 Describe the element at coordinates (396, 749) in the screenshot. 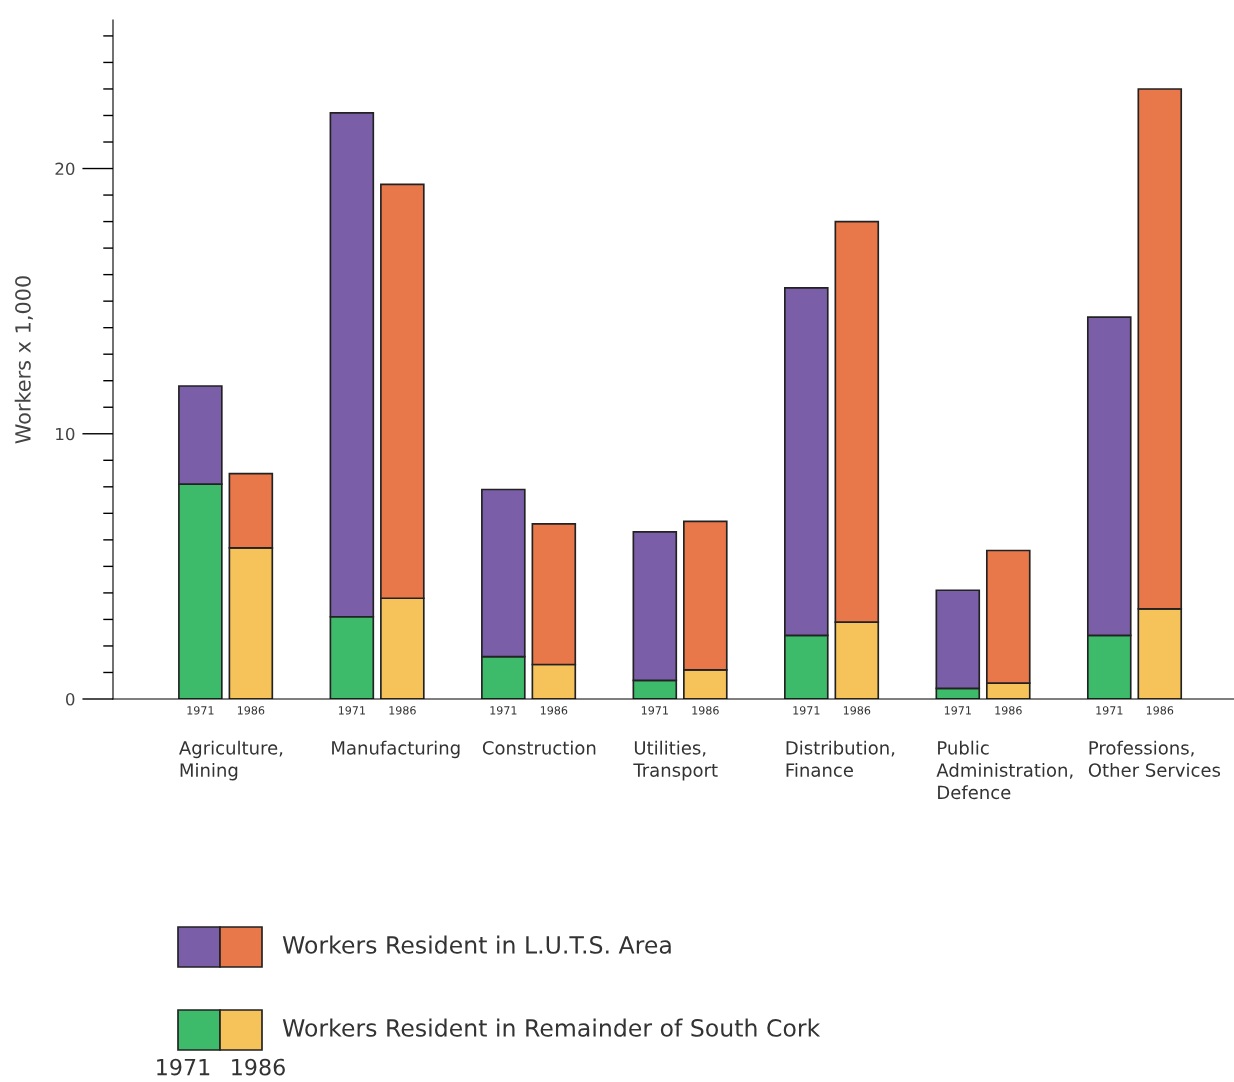

I see `text: Manufacturing` at that location.